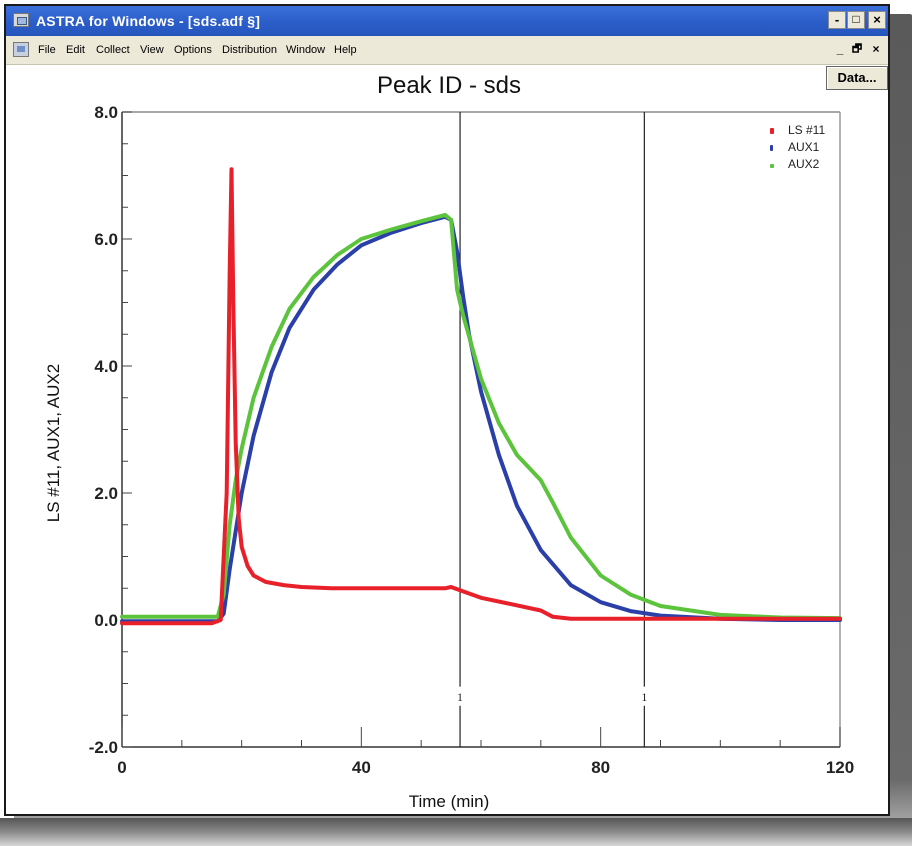  What do you see at coordinates (876, 50) in the screenshot?
I see `child-close-button: ×` at bounding box center [876, 50].